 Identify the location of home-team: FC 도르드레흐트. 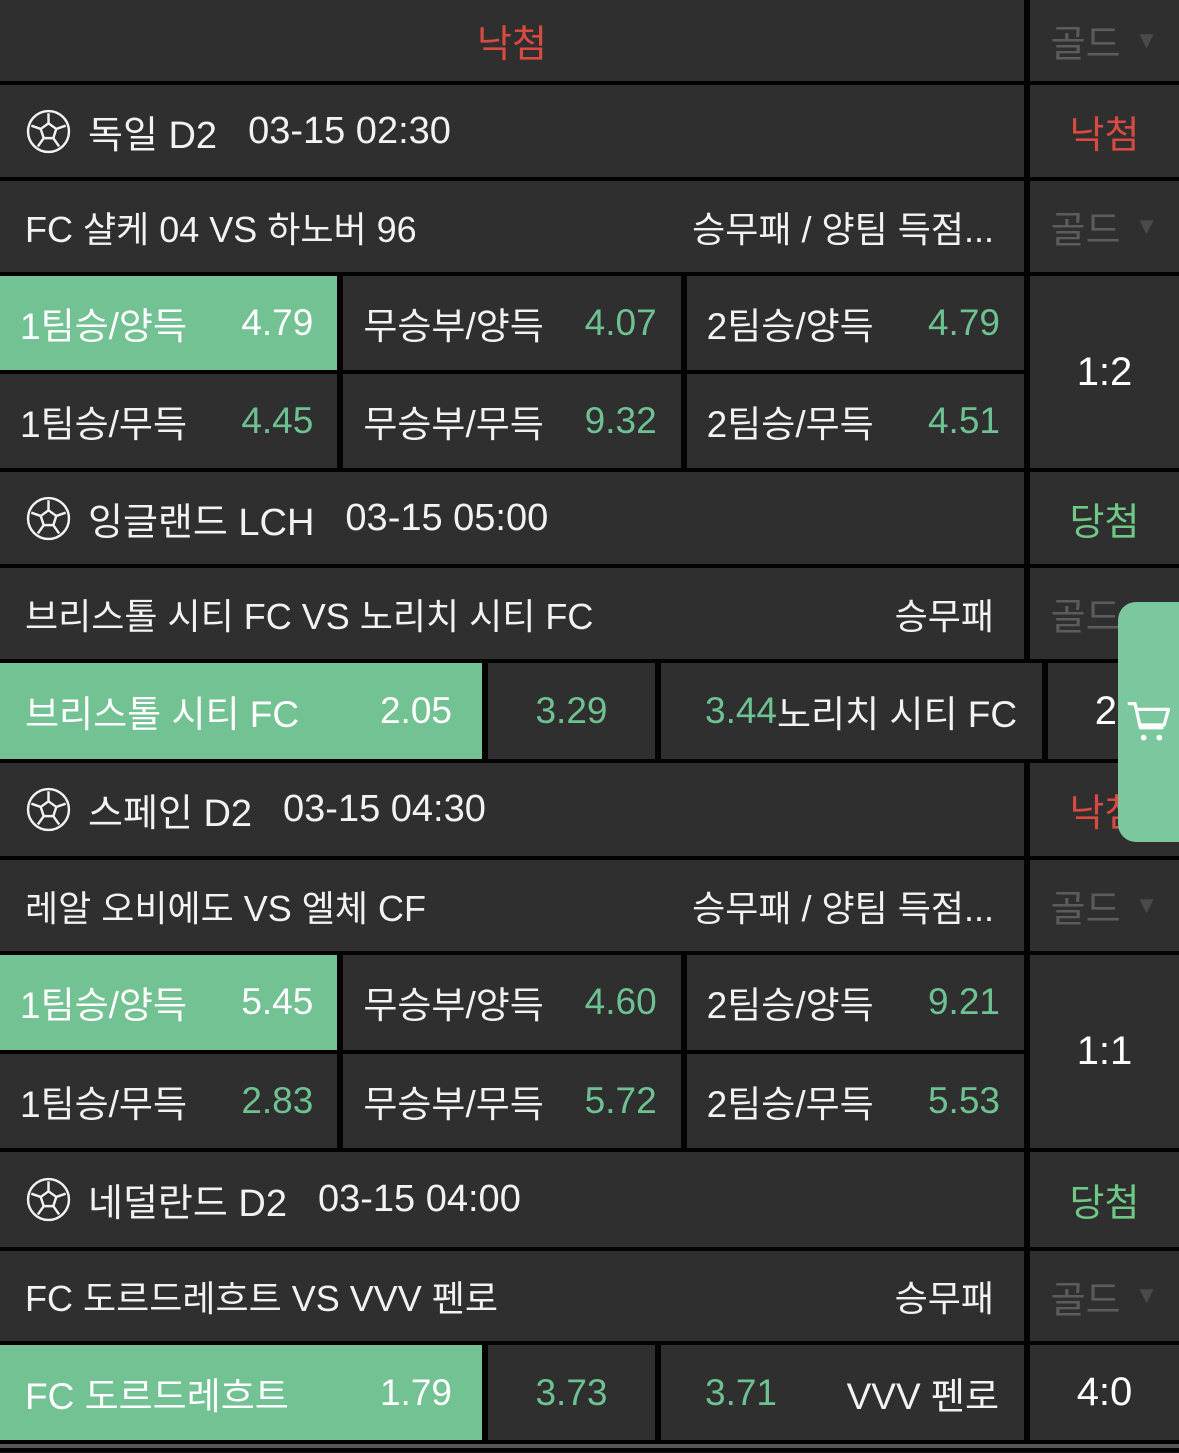
(157, 1396).